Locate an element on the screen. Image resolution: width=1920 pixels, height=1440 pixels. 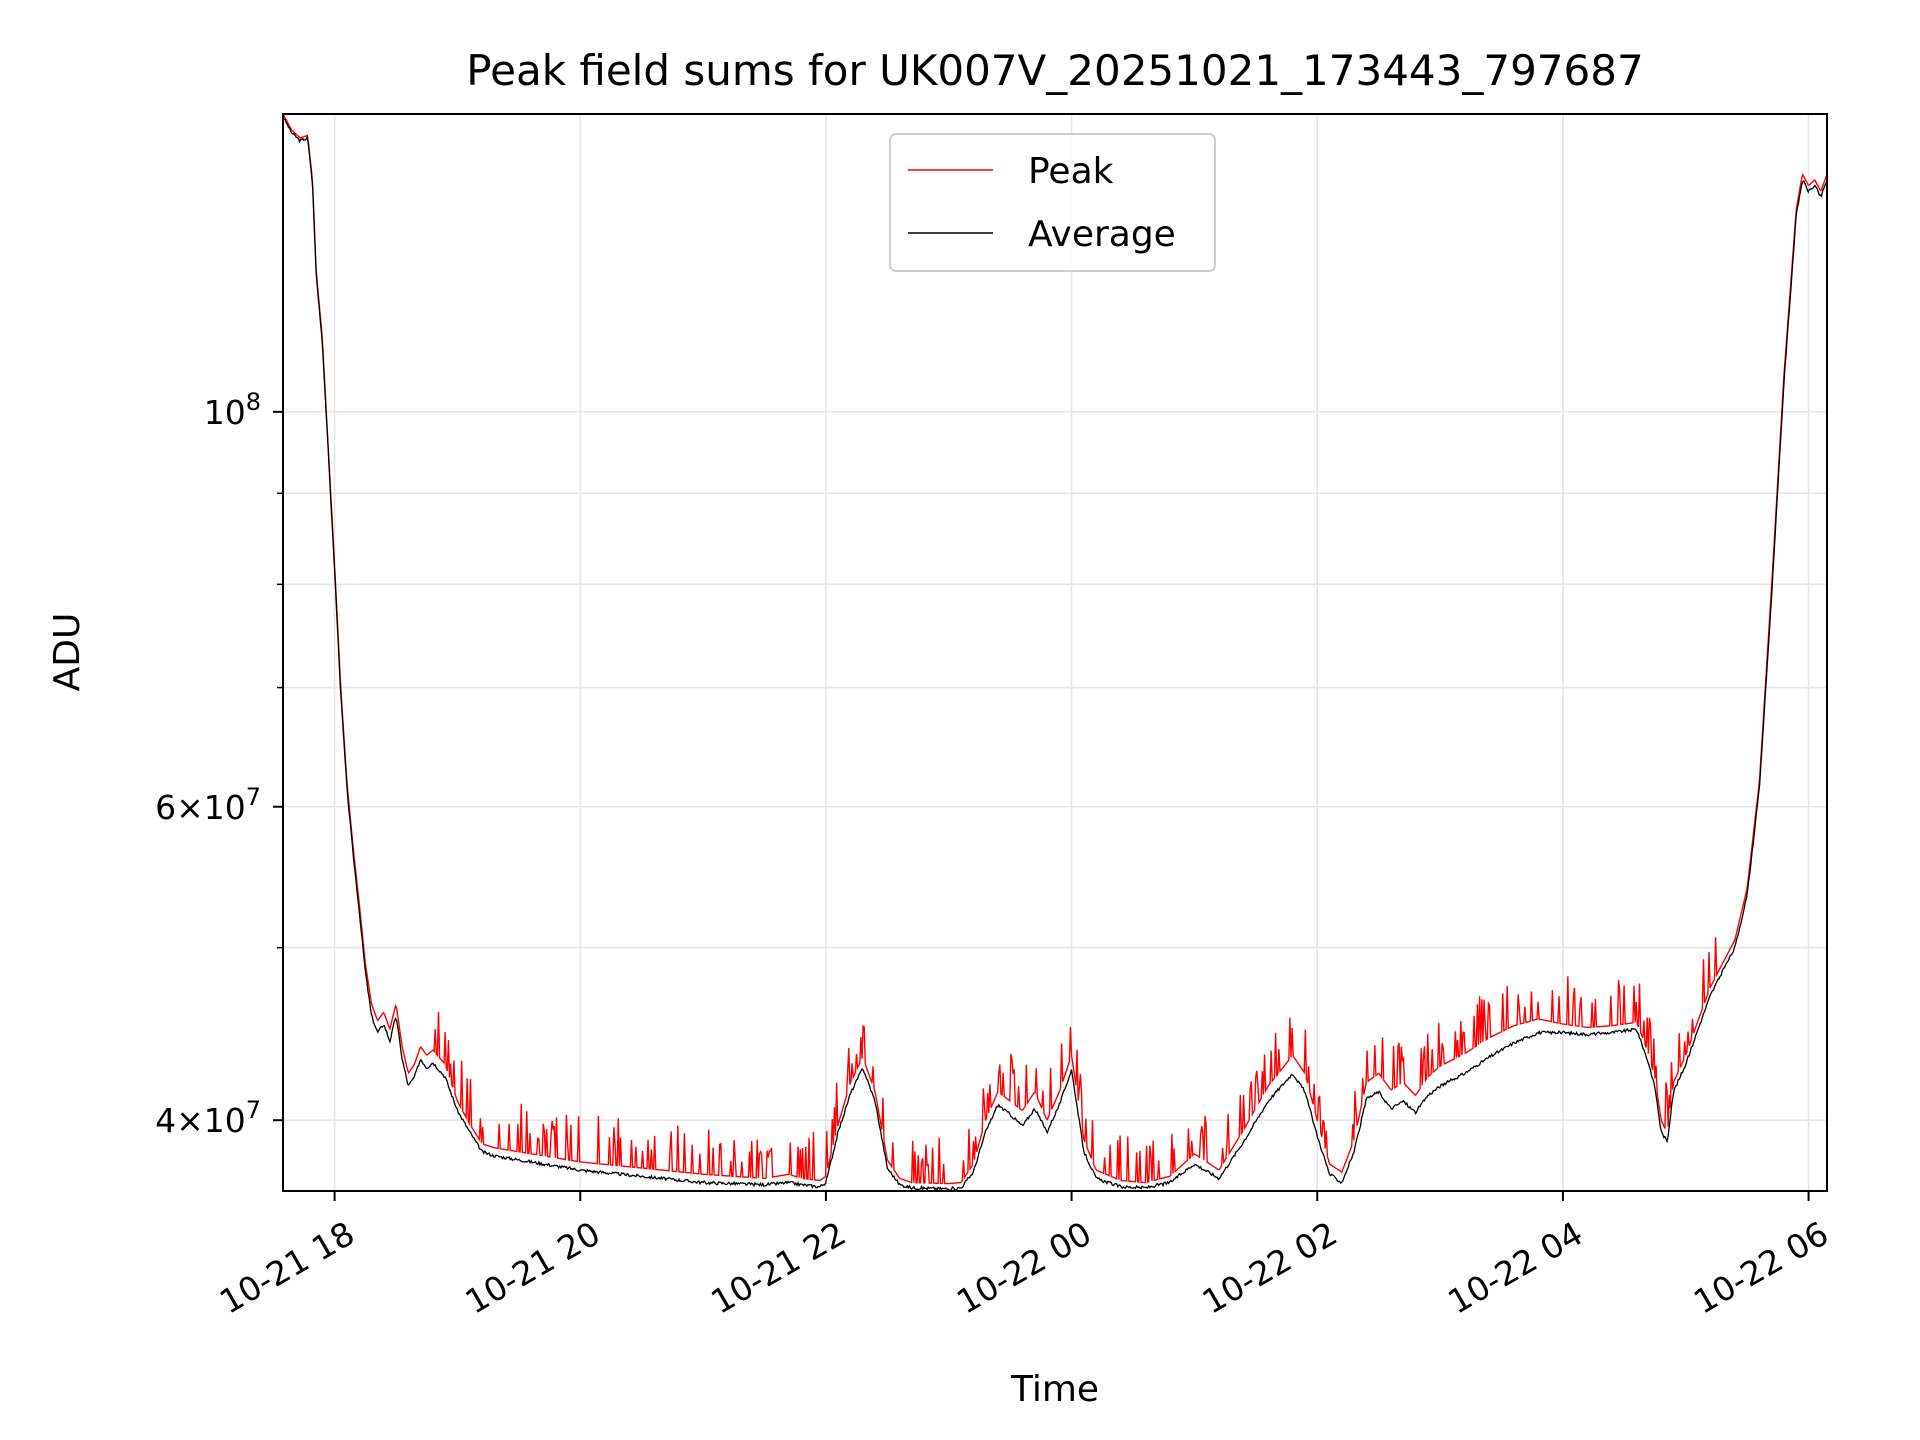
legend-peak-label: Peak is located at coordinates (1071, 171).